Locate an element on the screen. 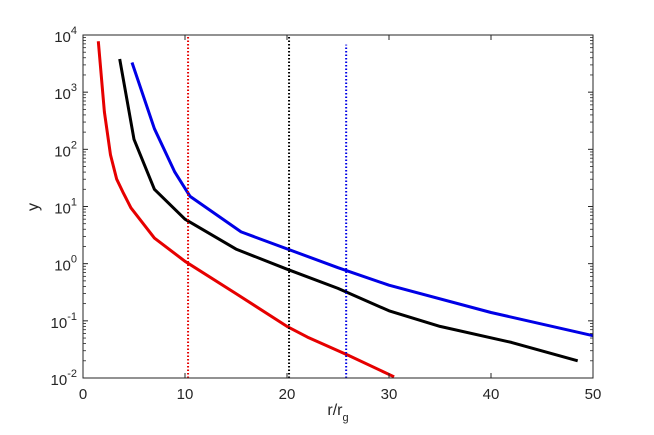 The width and height of the screenshot is (654, 435). x-axis-label-subscript: g is located at coordinates (345, 418).